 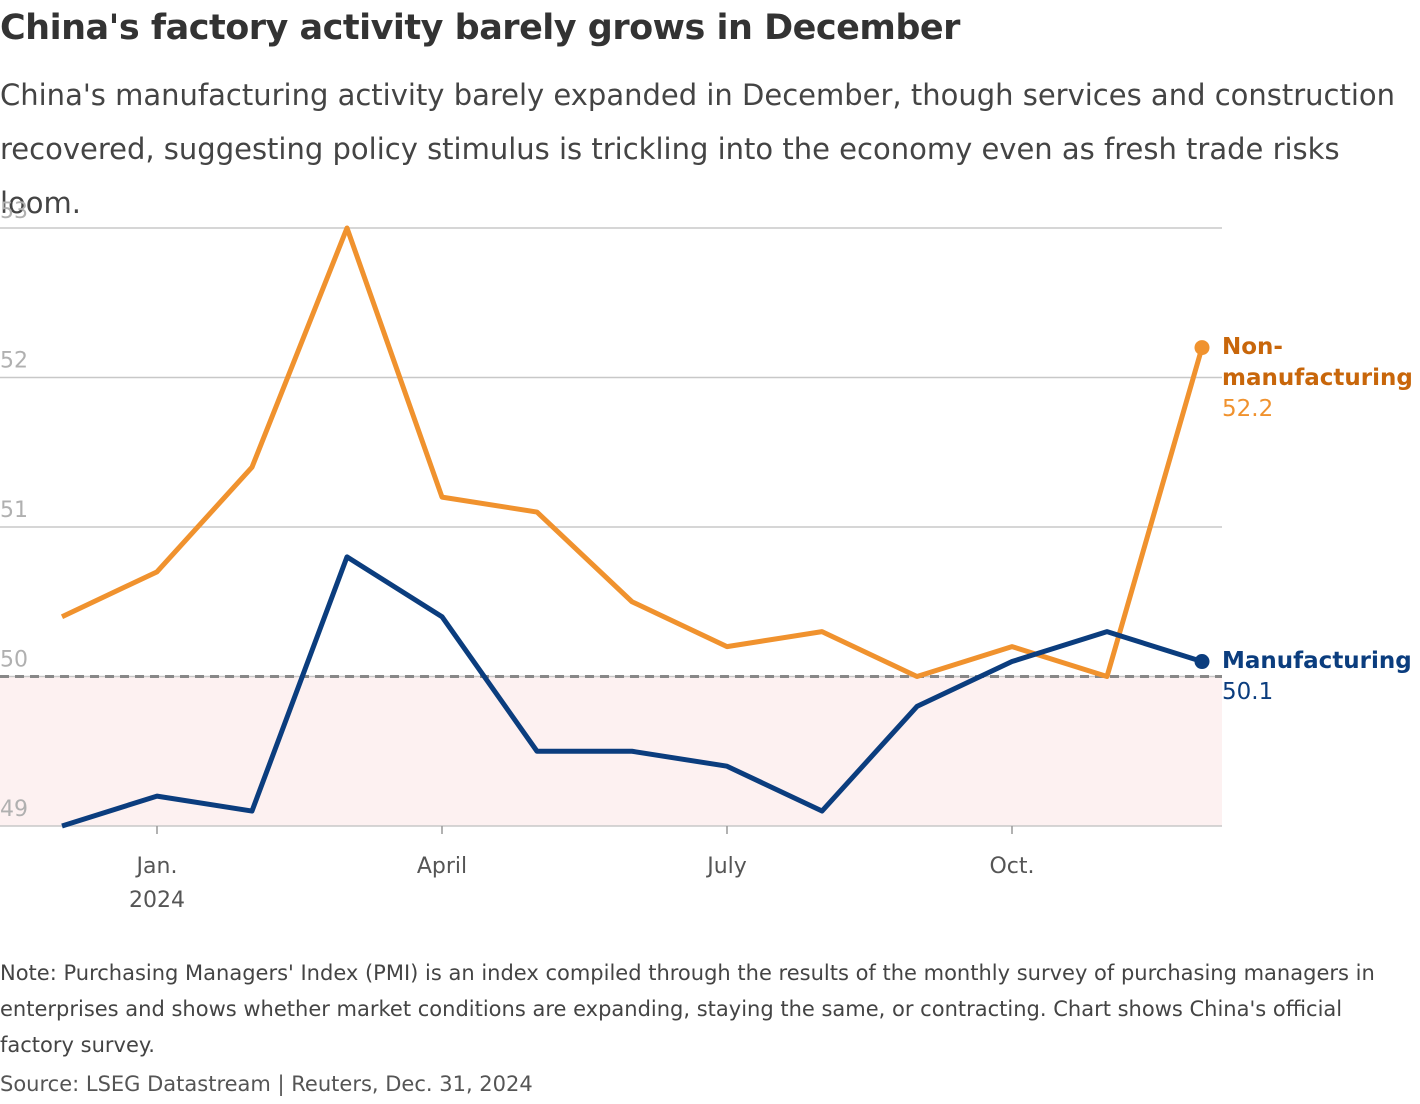 What do you see at coordinates (157, 900) in the screenshot?
I see `x-year-label: 2024` at bounding box center [157, 900].